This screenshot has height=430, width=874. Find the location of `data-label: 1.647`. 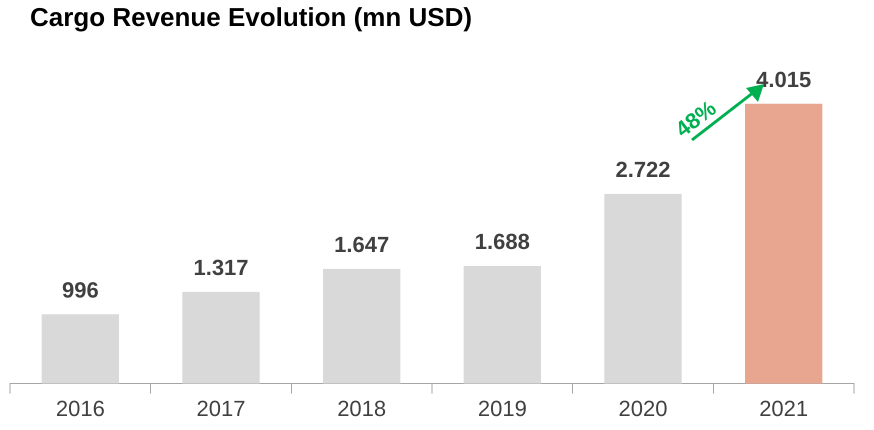

data-label: 1.647 is located at coordinates (362, 244).